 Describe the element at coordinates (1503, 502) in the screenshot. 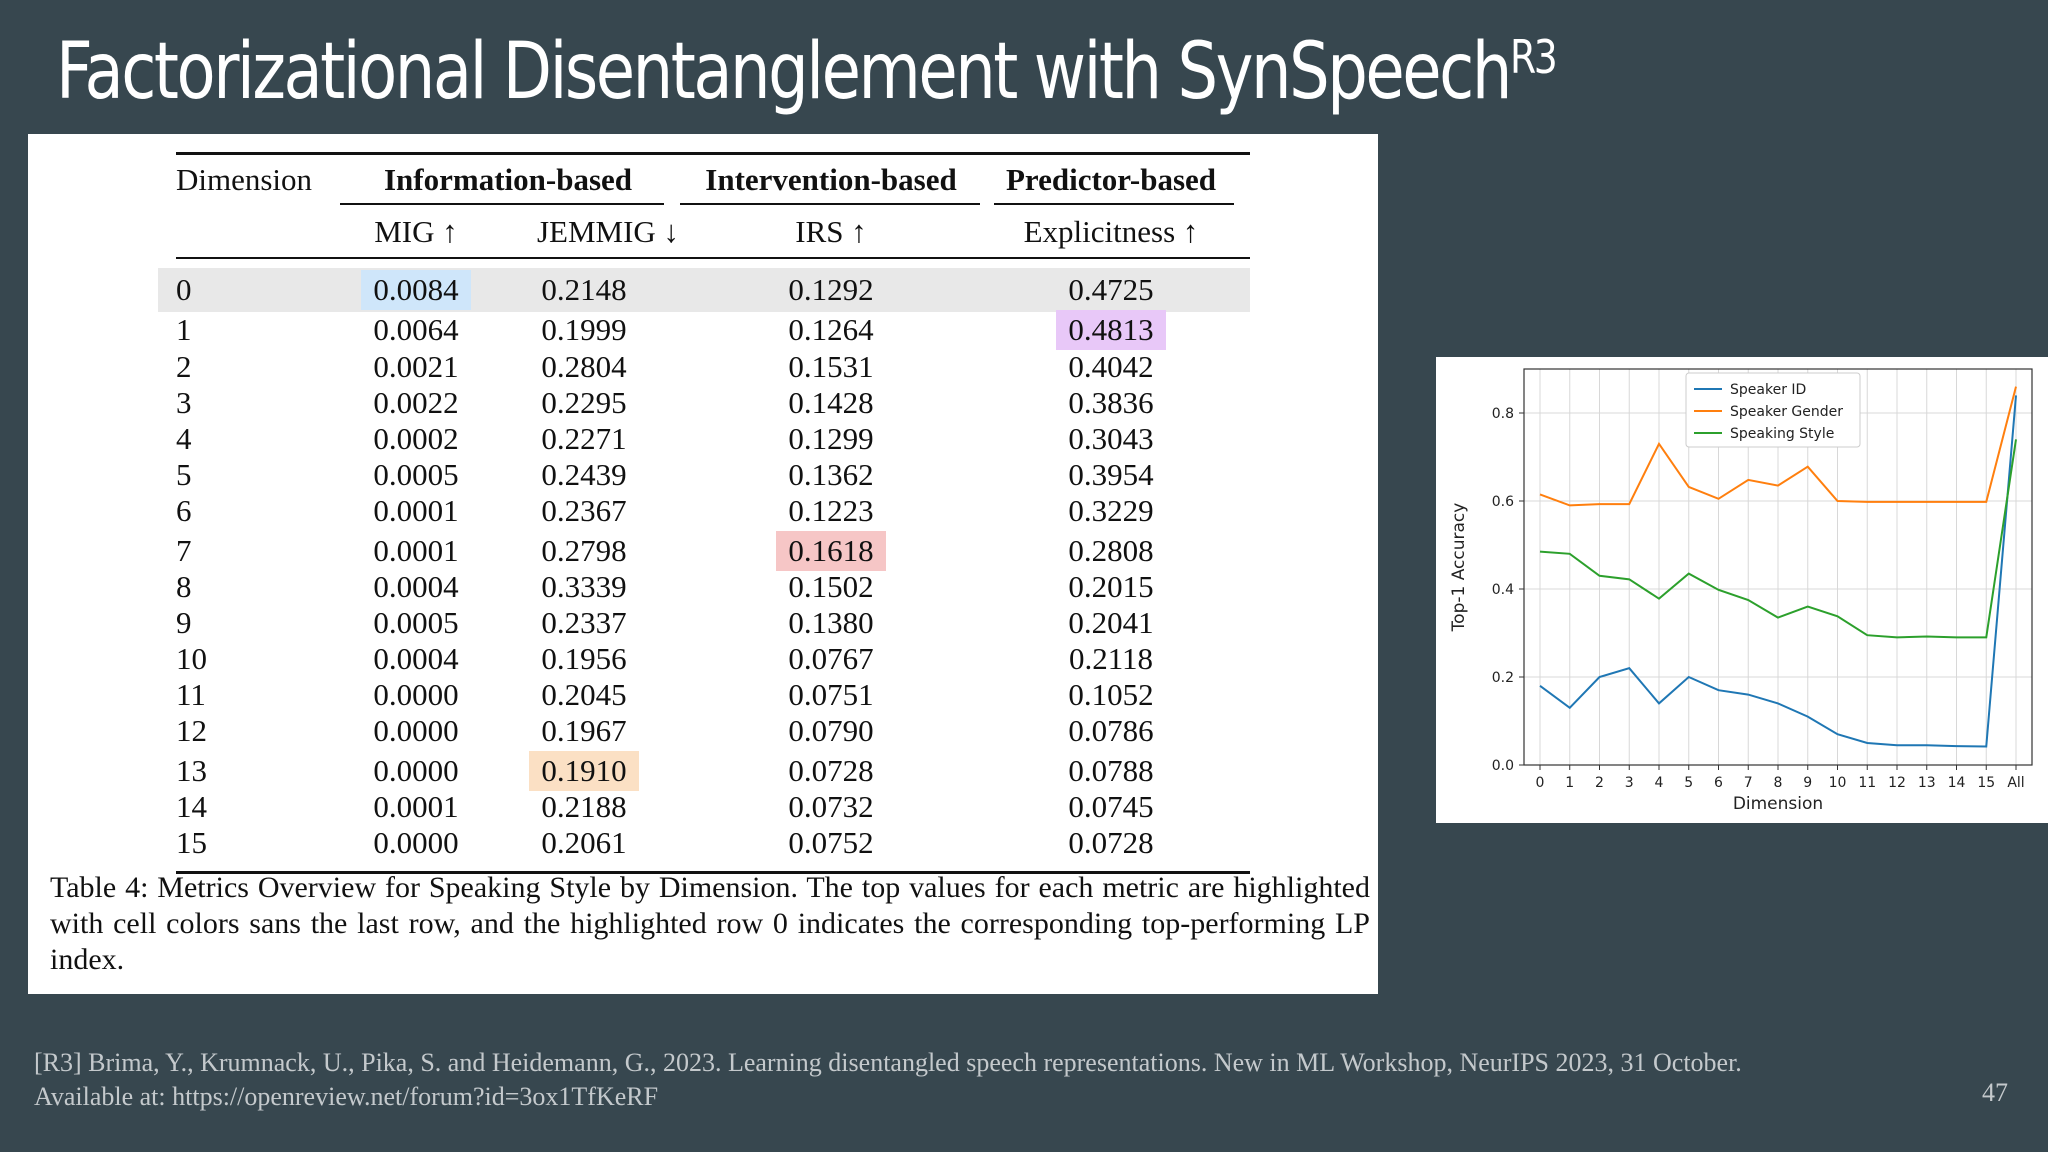

I see `y-tick-label: 0.6` at that location.